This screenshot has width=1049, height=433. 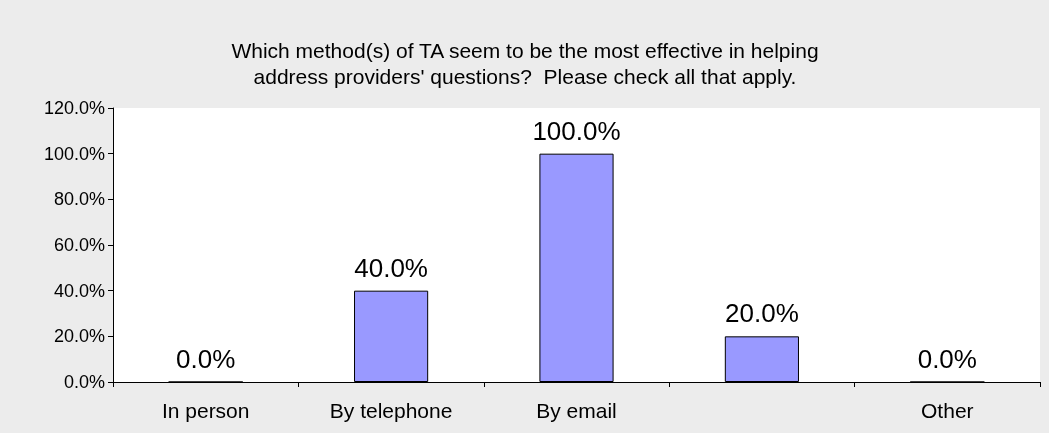 I want to click on x-tick-label: Other, so click(x=947, y=410).